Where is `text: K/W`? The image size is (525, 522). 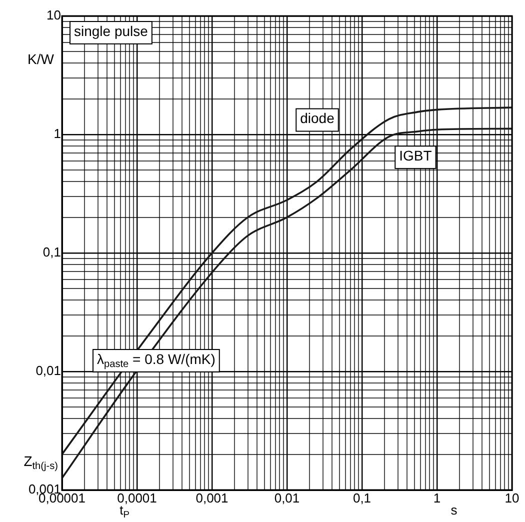
text: K/W is located at coordinates (41, 58).